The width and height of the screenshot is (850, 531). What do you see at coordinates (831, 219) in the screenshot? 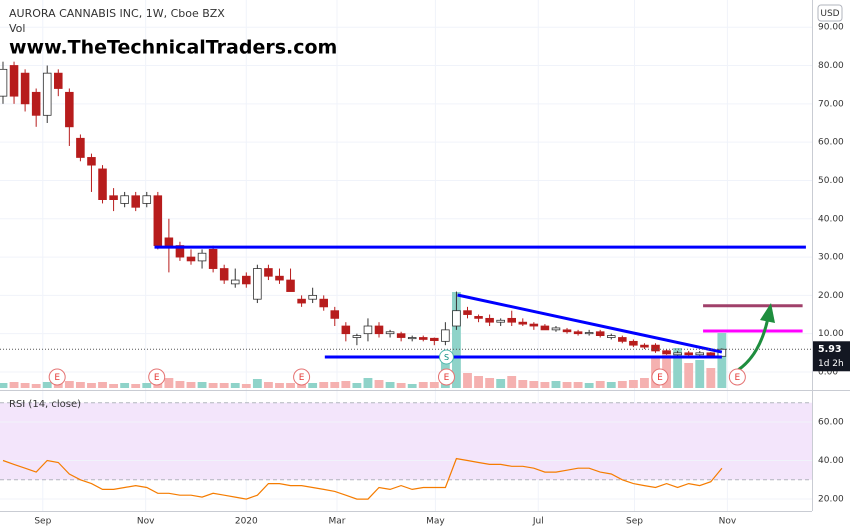
I see `y-tick-label: 40.00` at bounding box center [831, 219].